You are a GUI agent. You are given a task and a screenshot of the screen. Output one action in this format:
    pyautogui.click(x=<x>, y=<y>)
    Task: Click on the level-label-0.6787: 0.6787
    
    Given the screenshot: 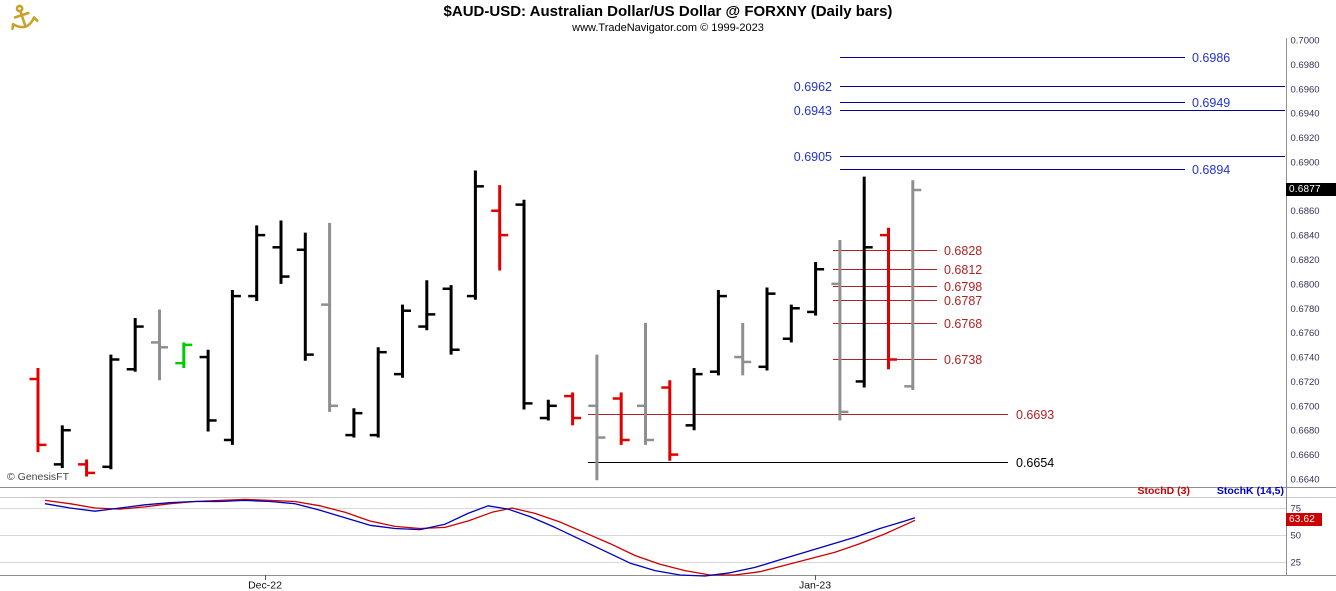 What is the action you would take?
    pyautogui.click(x=963, y=301)
    